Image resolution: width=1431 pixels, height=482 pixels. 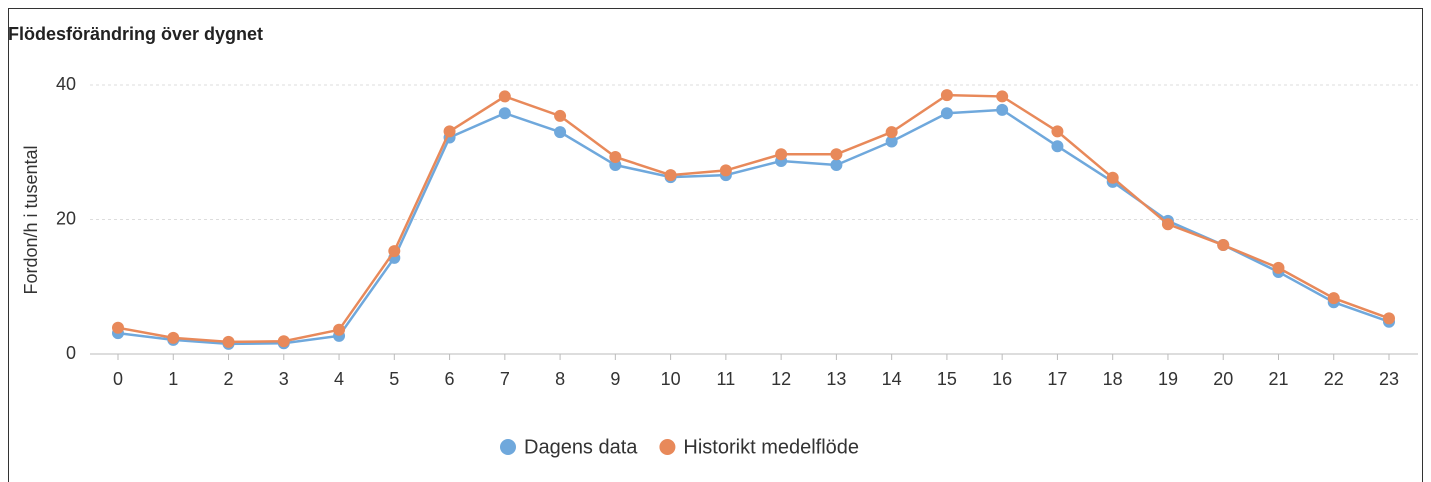 I want to click on x-tick-label: 2, so click(x=229, y=379).